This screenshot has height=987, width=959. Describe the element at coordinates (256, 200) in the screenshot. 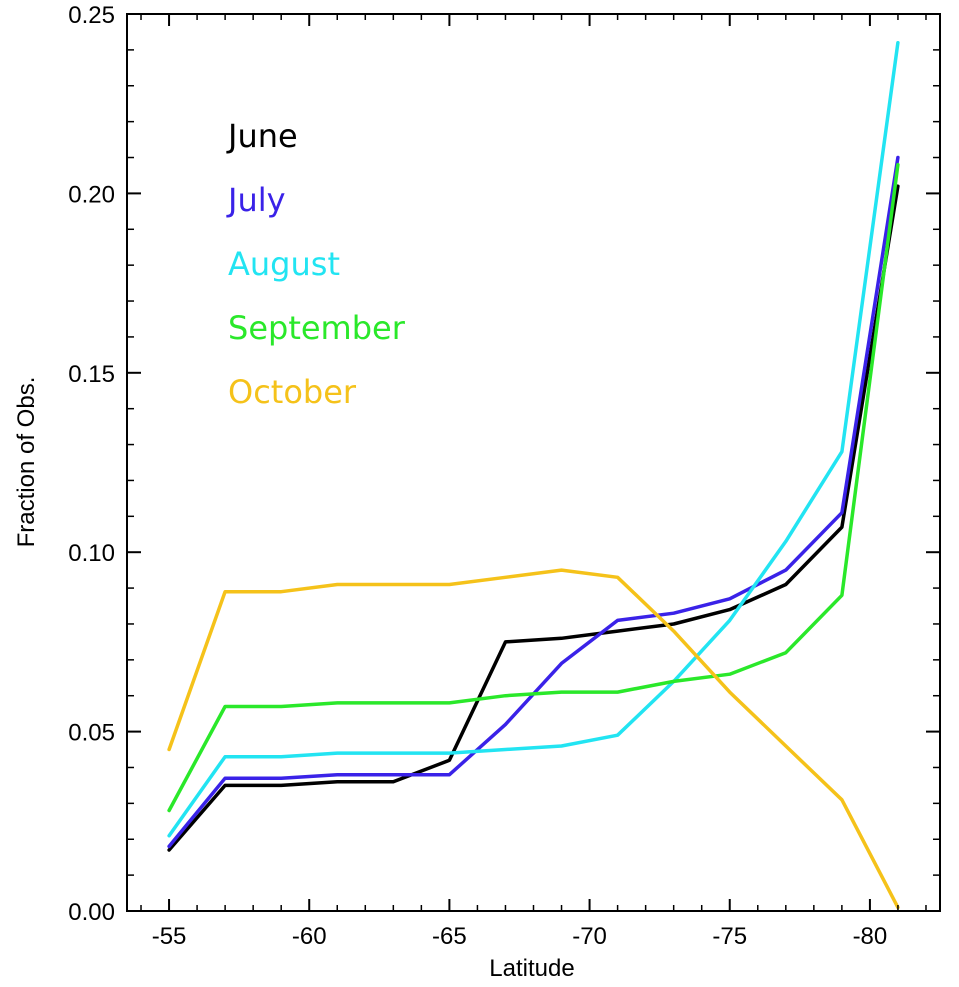

I see `legend-entry-july: July` at that location.